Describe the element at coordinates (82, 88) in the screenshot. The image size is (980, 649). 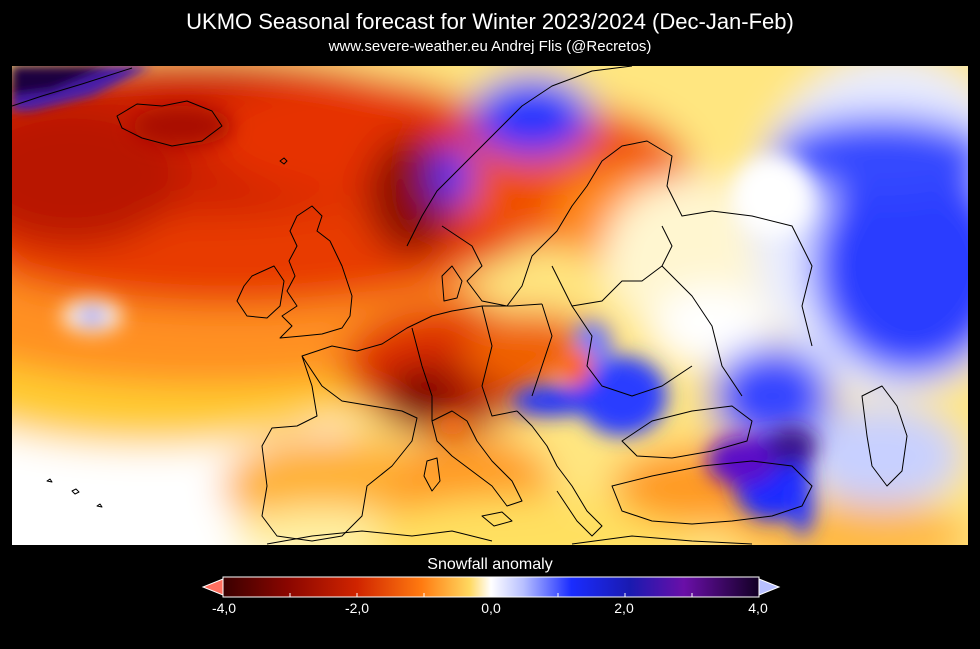
I see `greenland-anomaly` at that location.